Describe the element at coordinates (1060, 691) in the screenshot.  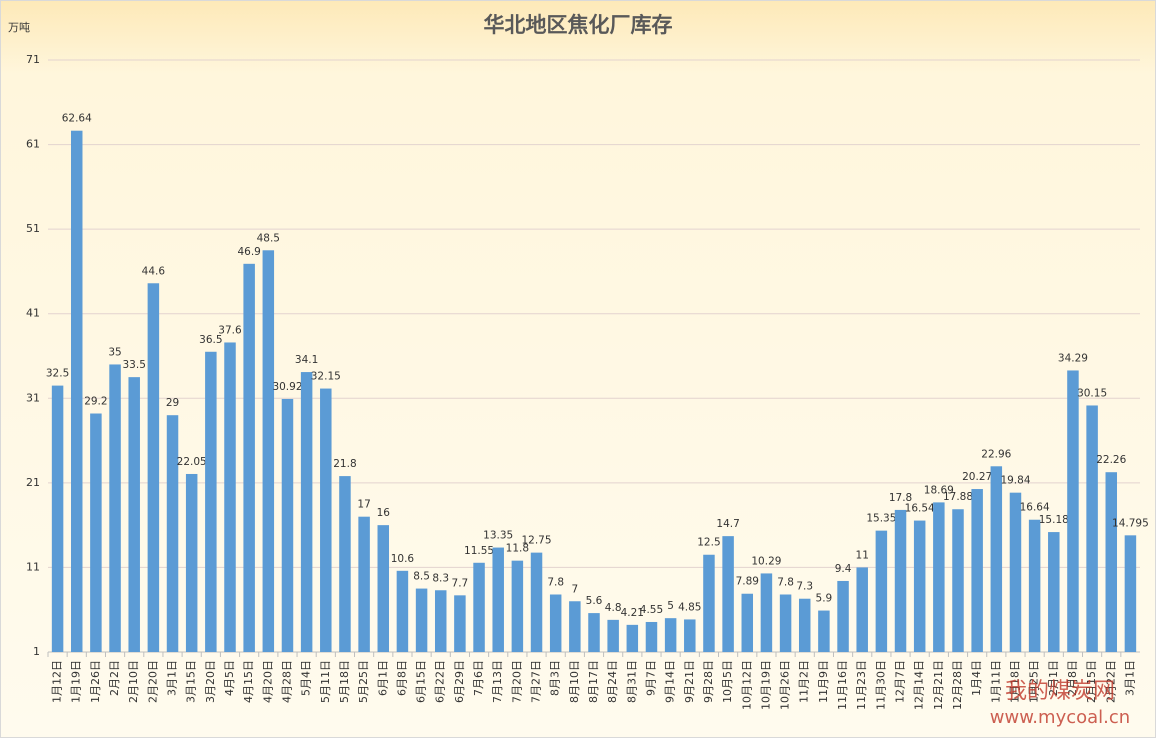
I see `watermark: 我的煤炭网` at that location.